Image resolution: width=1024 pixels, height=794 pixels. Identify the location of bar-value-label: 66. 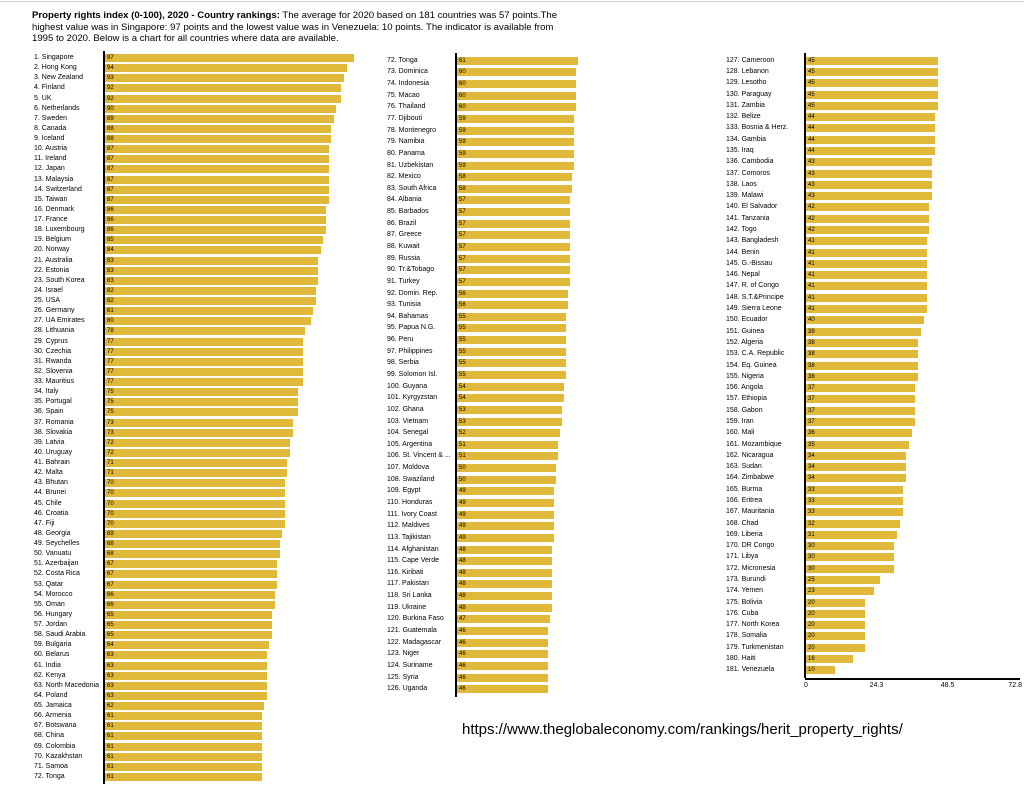
(110, 604).